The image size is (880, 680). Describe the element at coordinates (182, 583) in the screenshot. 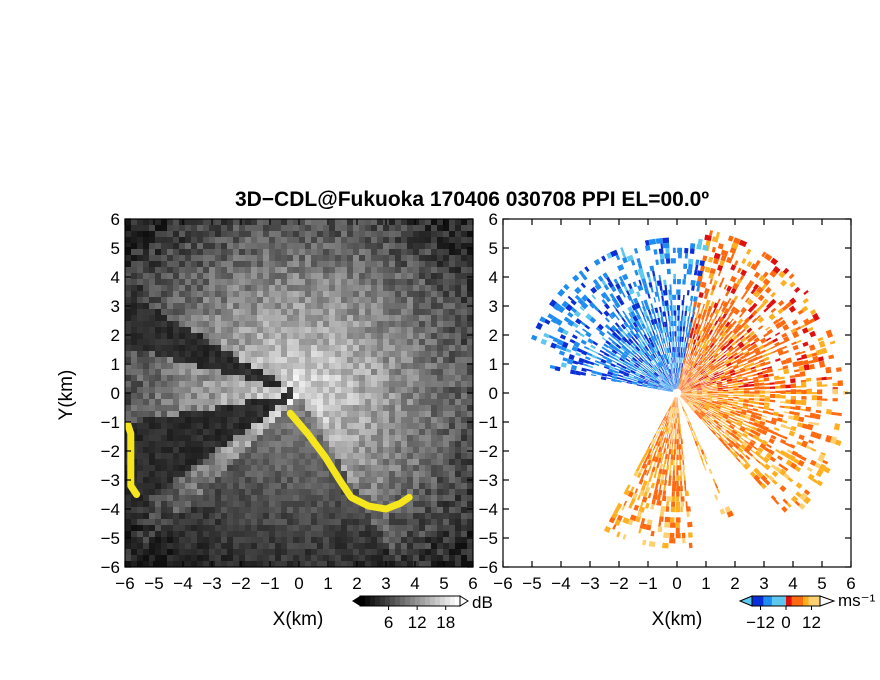

I see `intensity-x-tick-label: −4` at that location.